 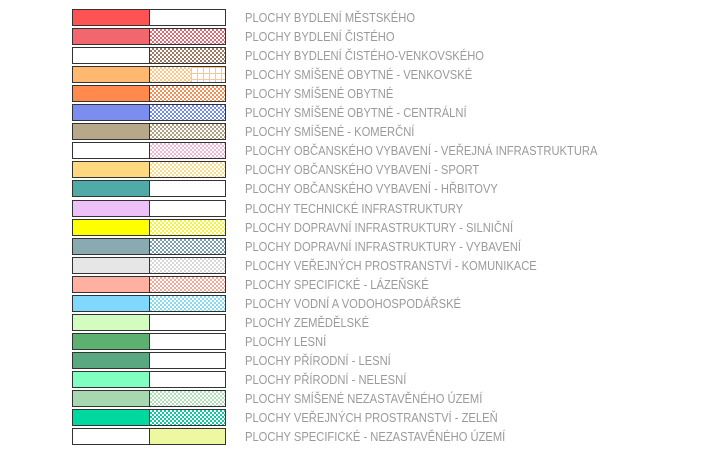 What do you see at coordinates (319, 94) in the screenshot?
I see `legend-label: PLOCHY SMÍŠENÉ OBYTNÉ` at bounding box center [319, 94].